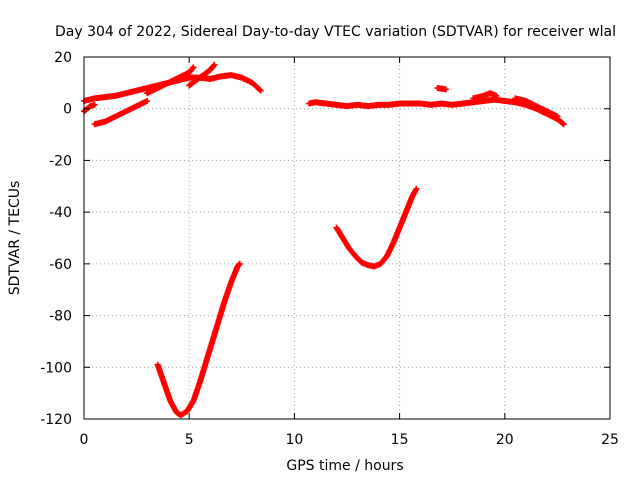 The height and width of the screenshot is (480, 640). What do you see at coordinates (60, 161) in the screenshot?
I see `y-tick-label: -20` at bounding box center [60, 161].